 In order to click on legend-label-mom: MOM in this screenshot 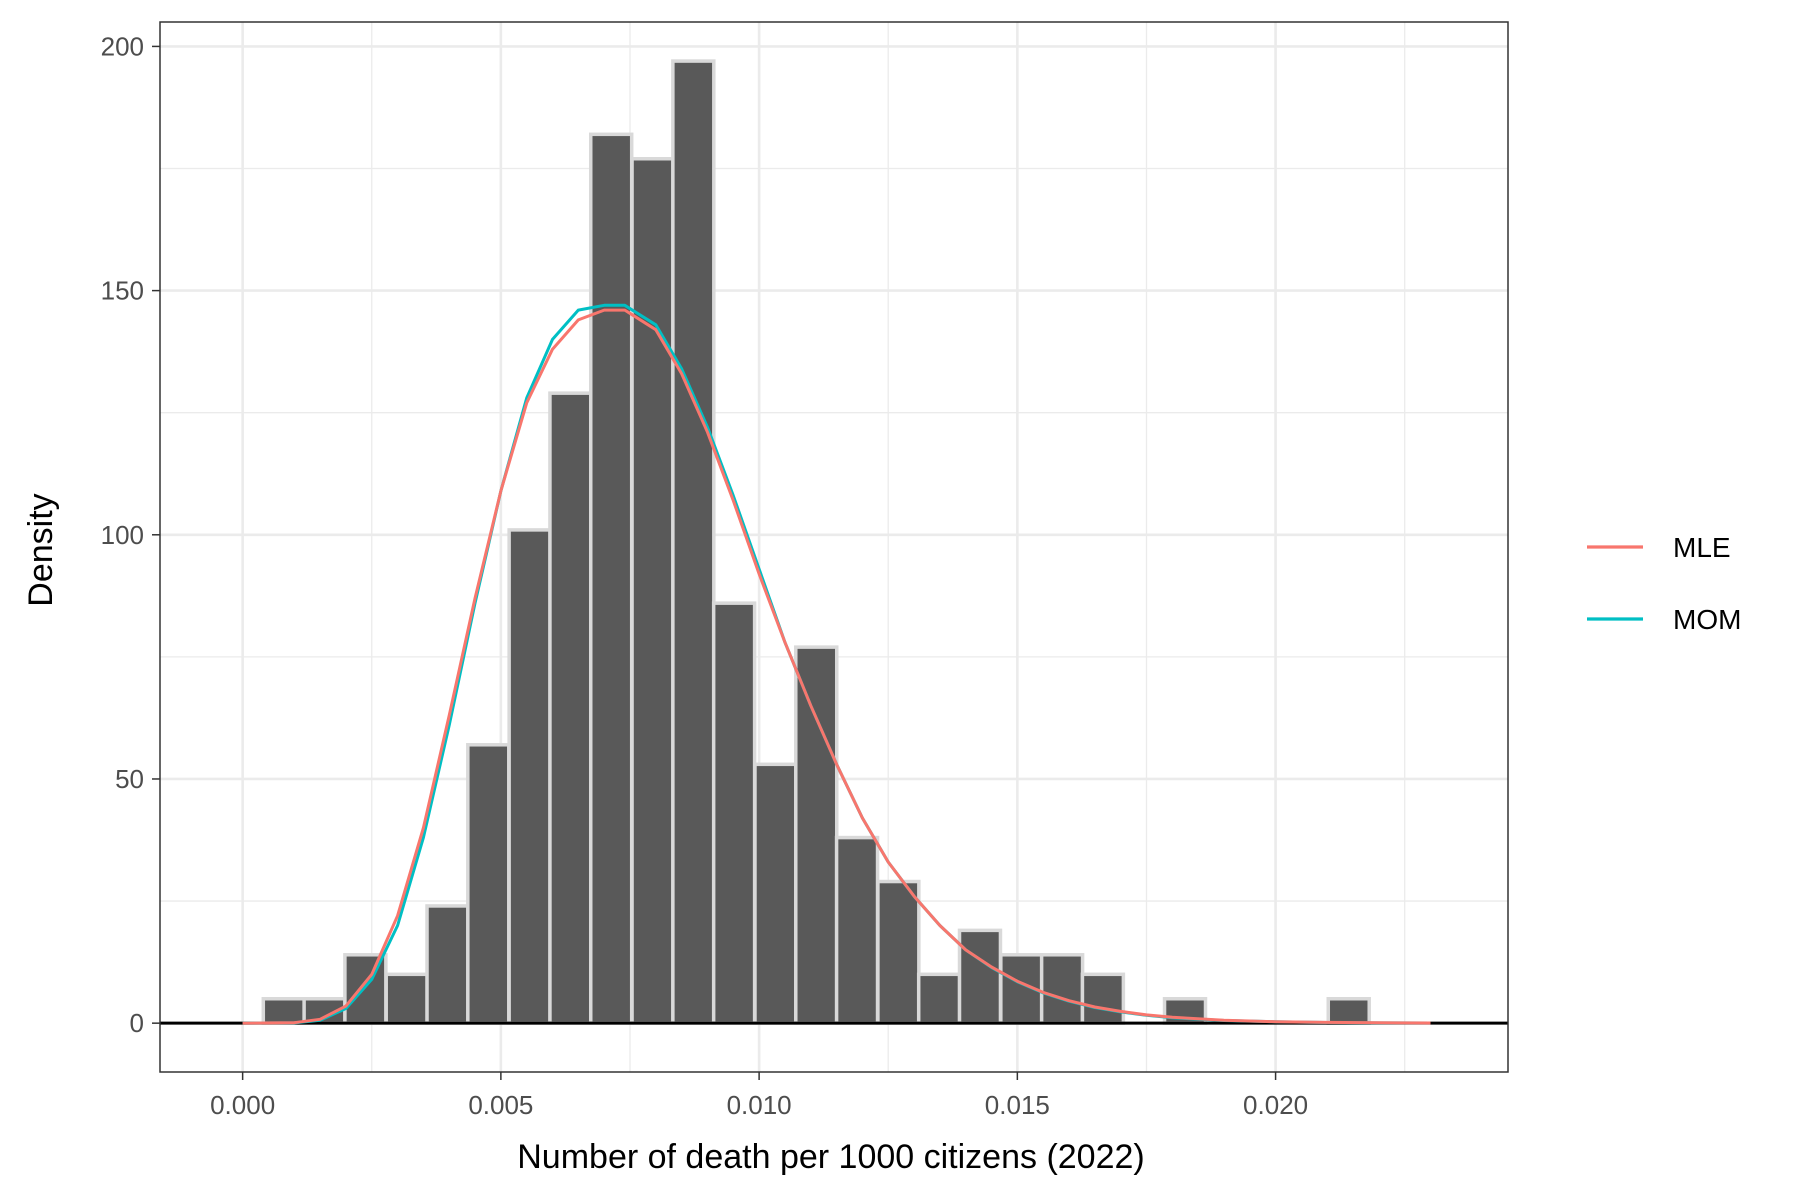, I will do `click(1707, 619)`.